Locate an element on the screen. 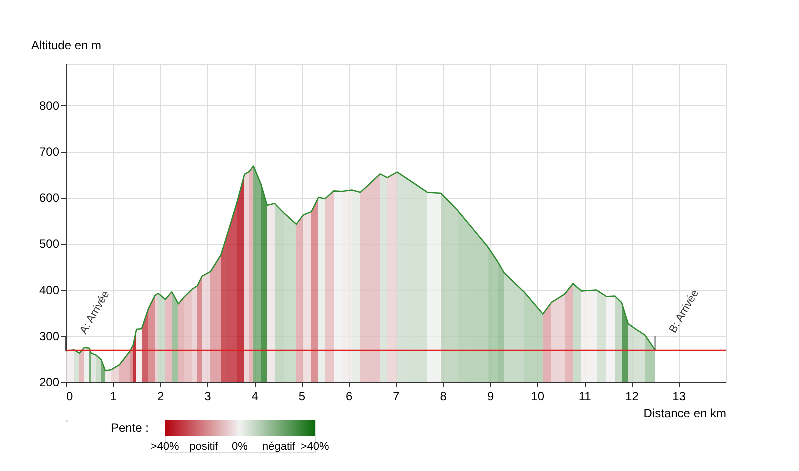  x-tick-label: 2 is located at coordinates (160, 397).